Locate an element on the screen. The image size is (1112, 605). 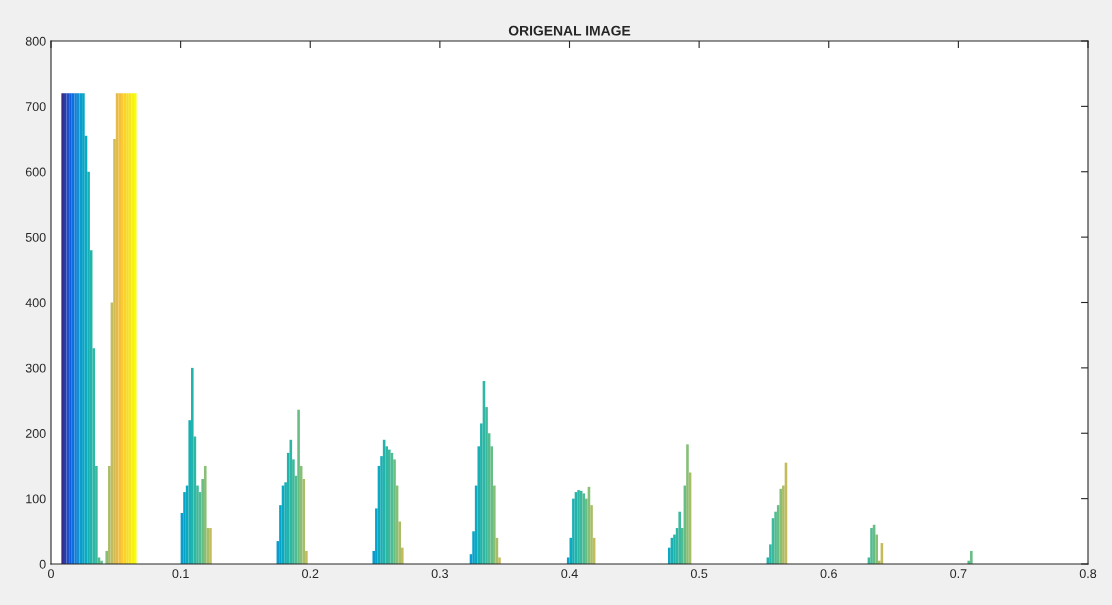
x-tick-label: 0.2 is located at coordinates (310, 574).